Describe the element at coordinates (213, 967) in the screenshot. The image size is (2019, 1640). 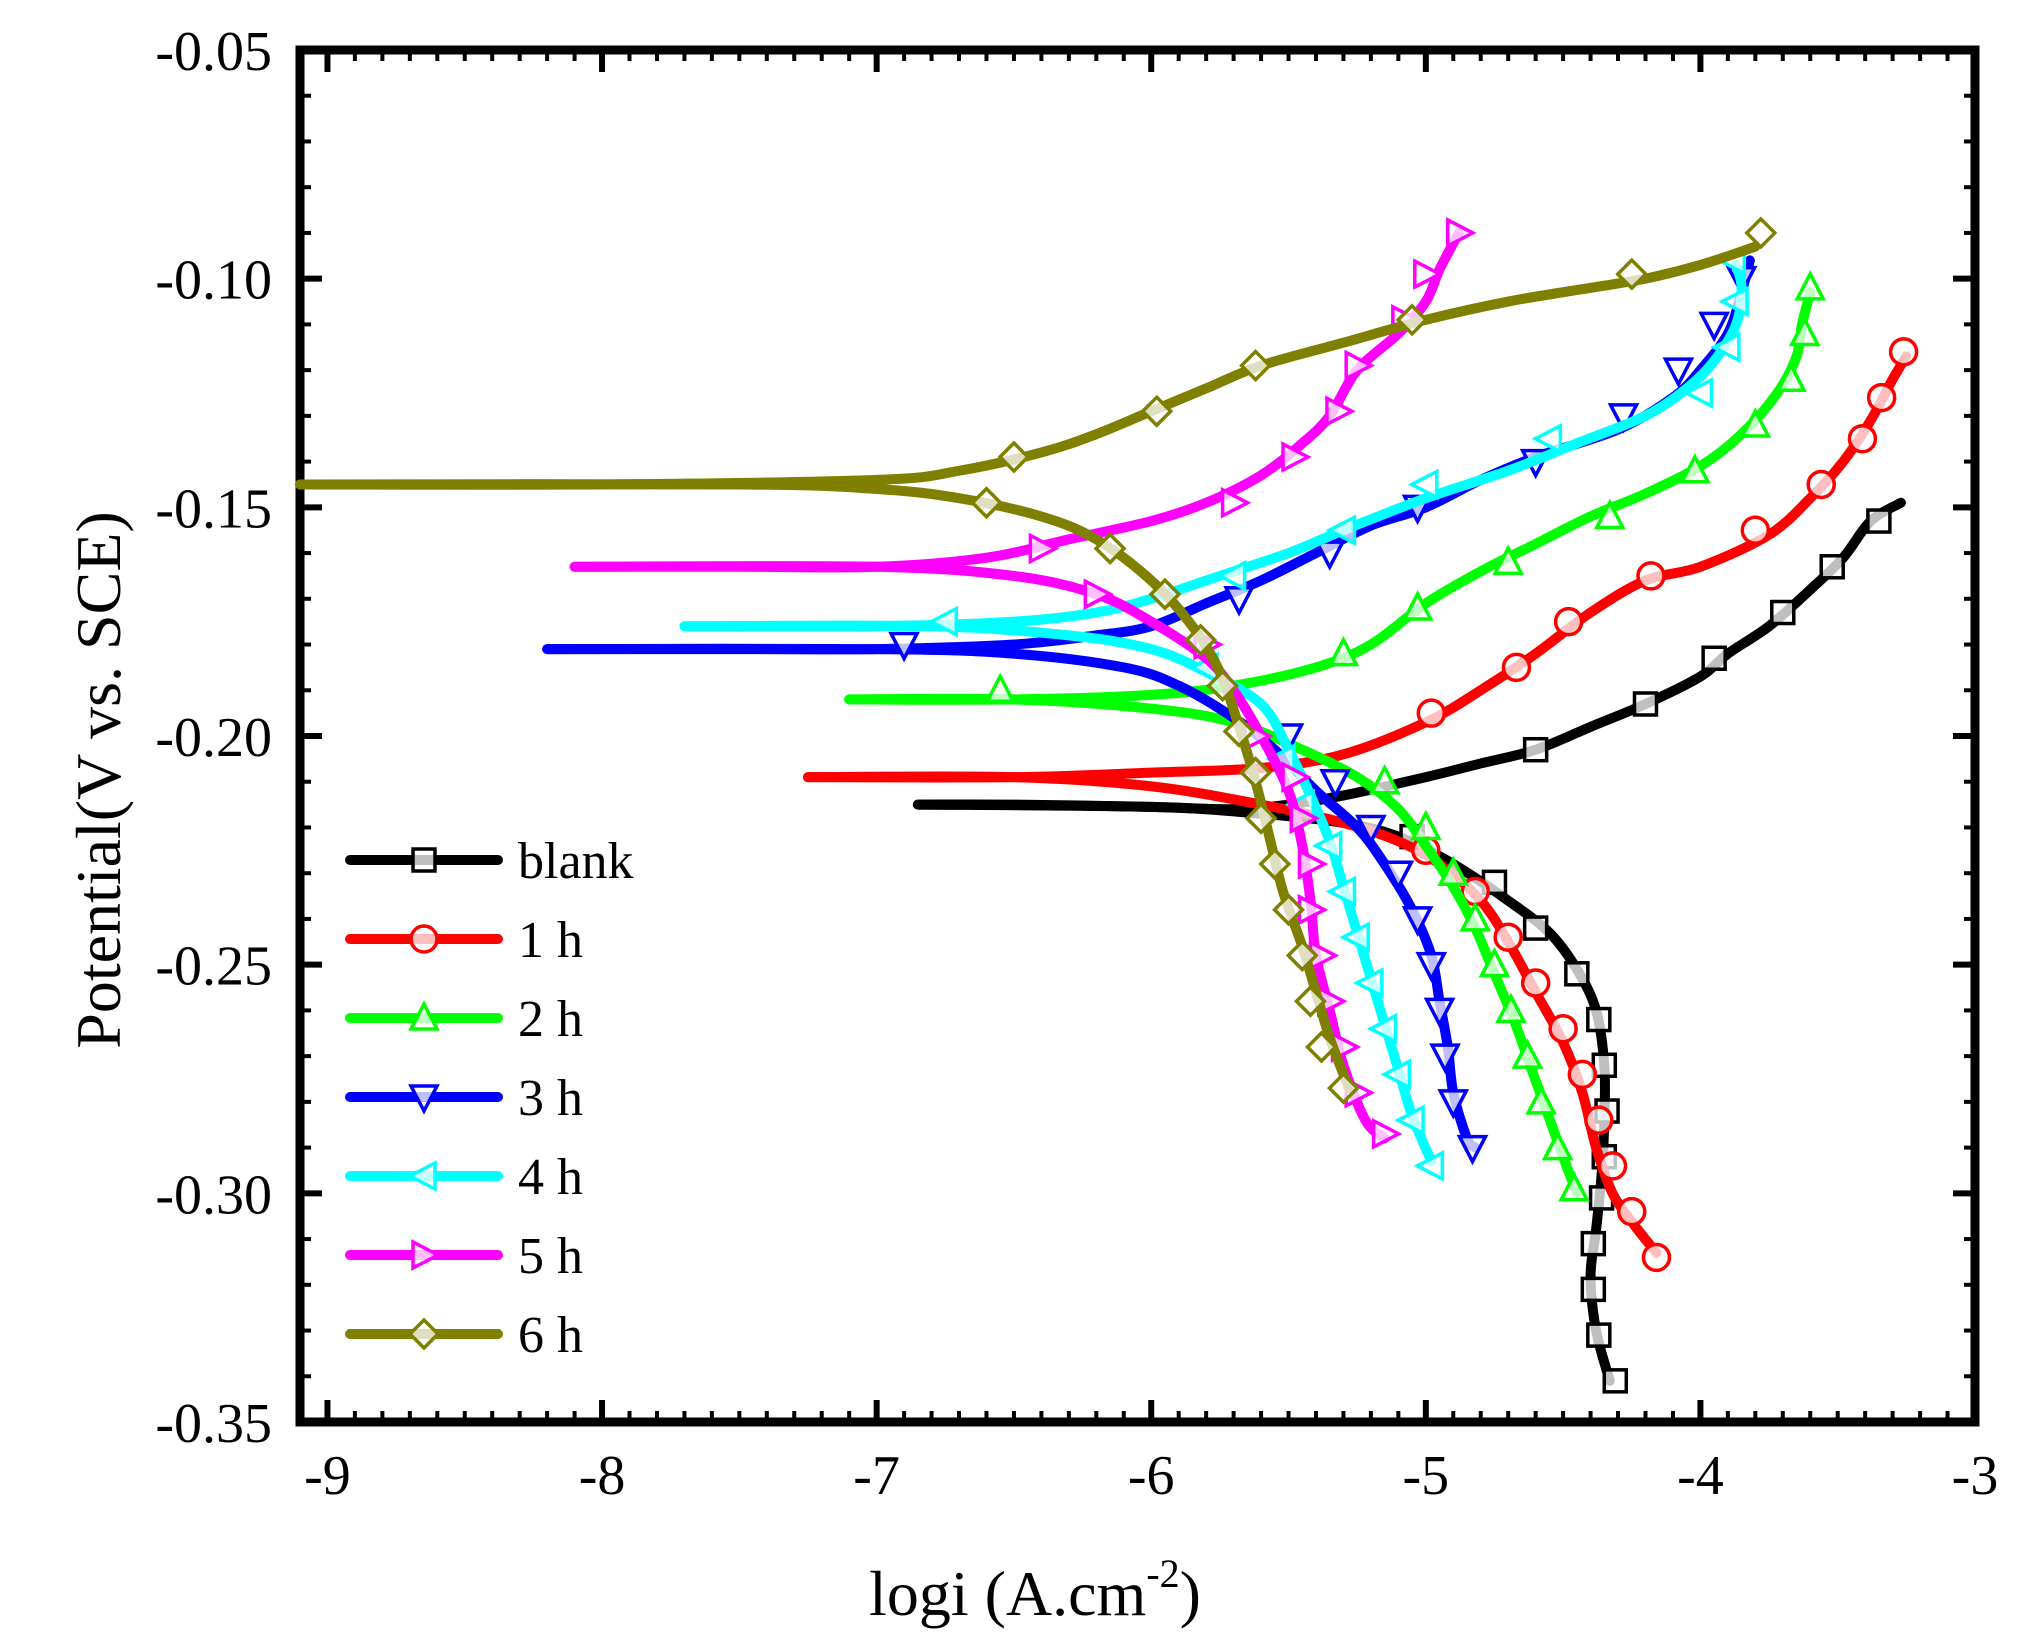
I see `y-tick-label: -0.25` at that location.